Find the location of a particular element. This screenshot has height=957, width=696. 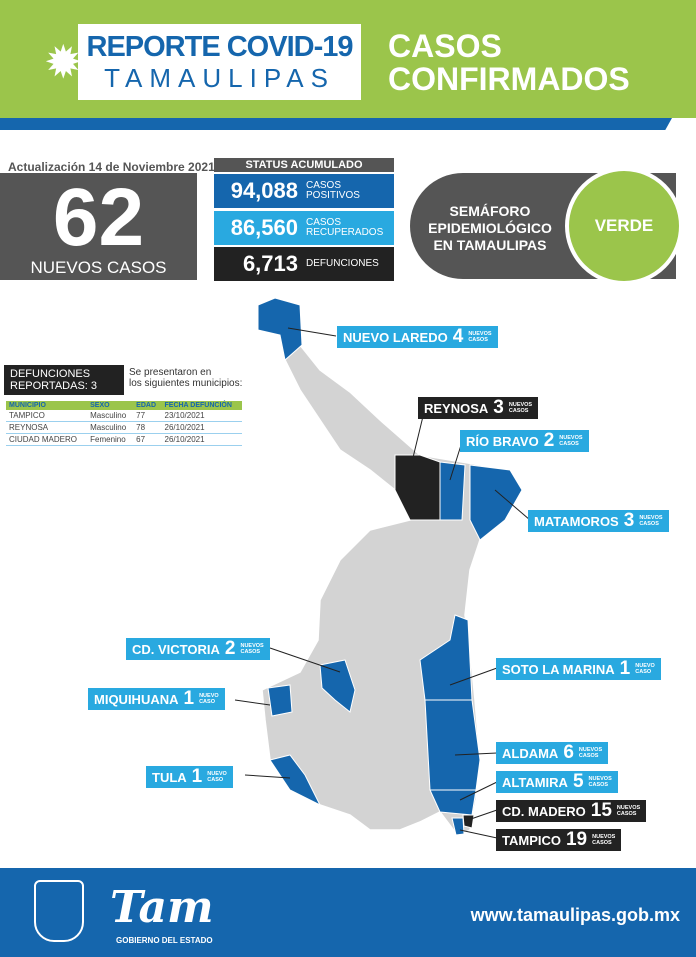

status-label: CASOS is located at coordinates (324, 222).